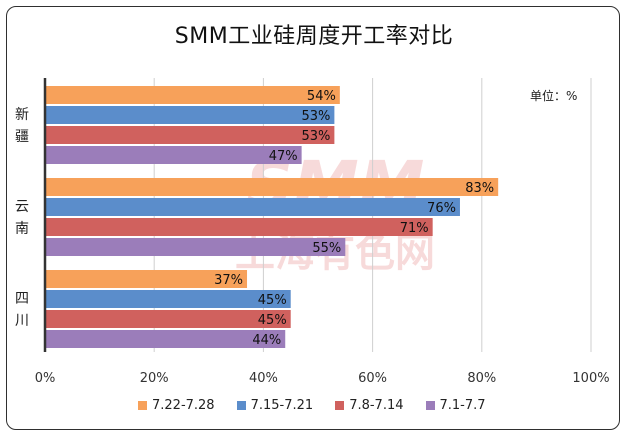  I want to click on legend-item: 7.22-7.28, so click(176, 405).